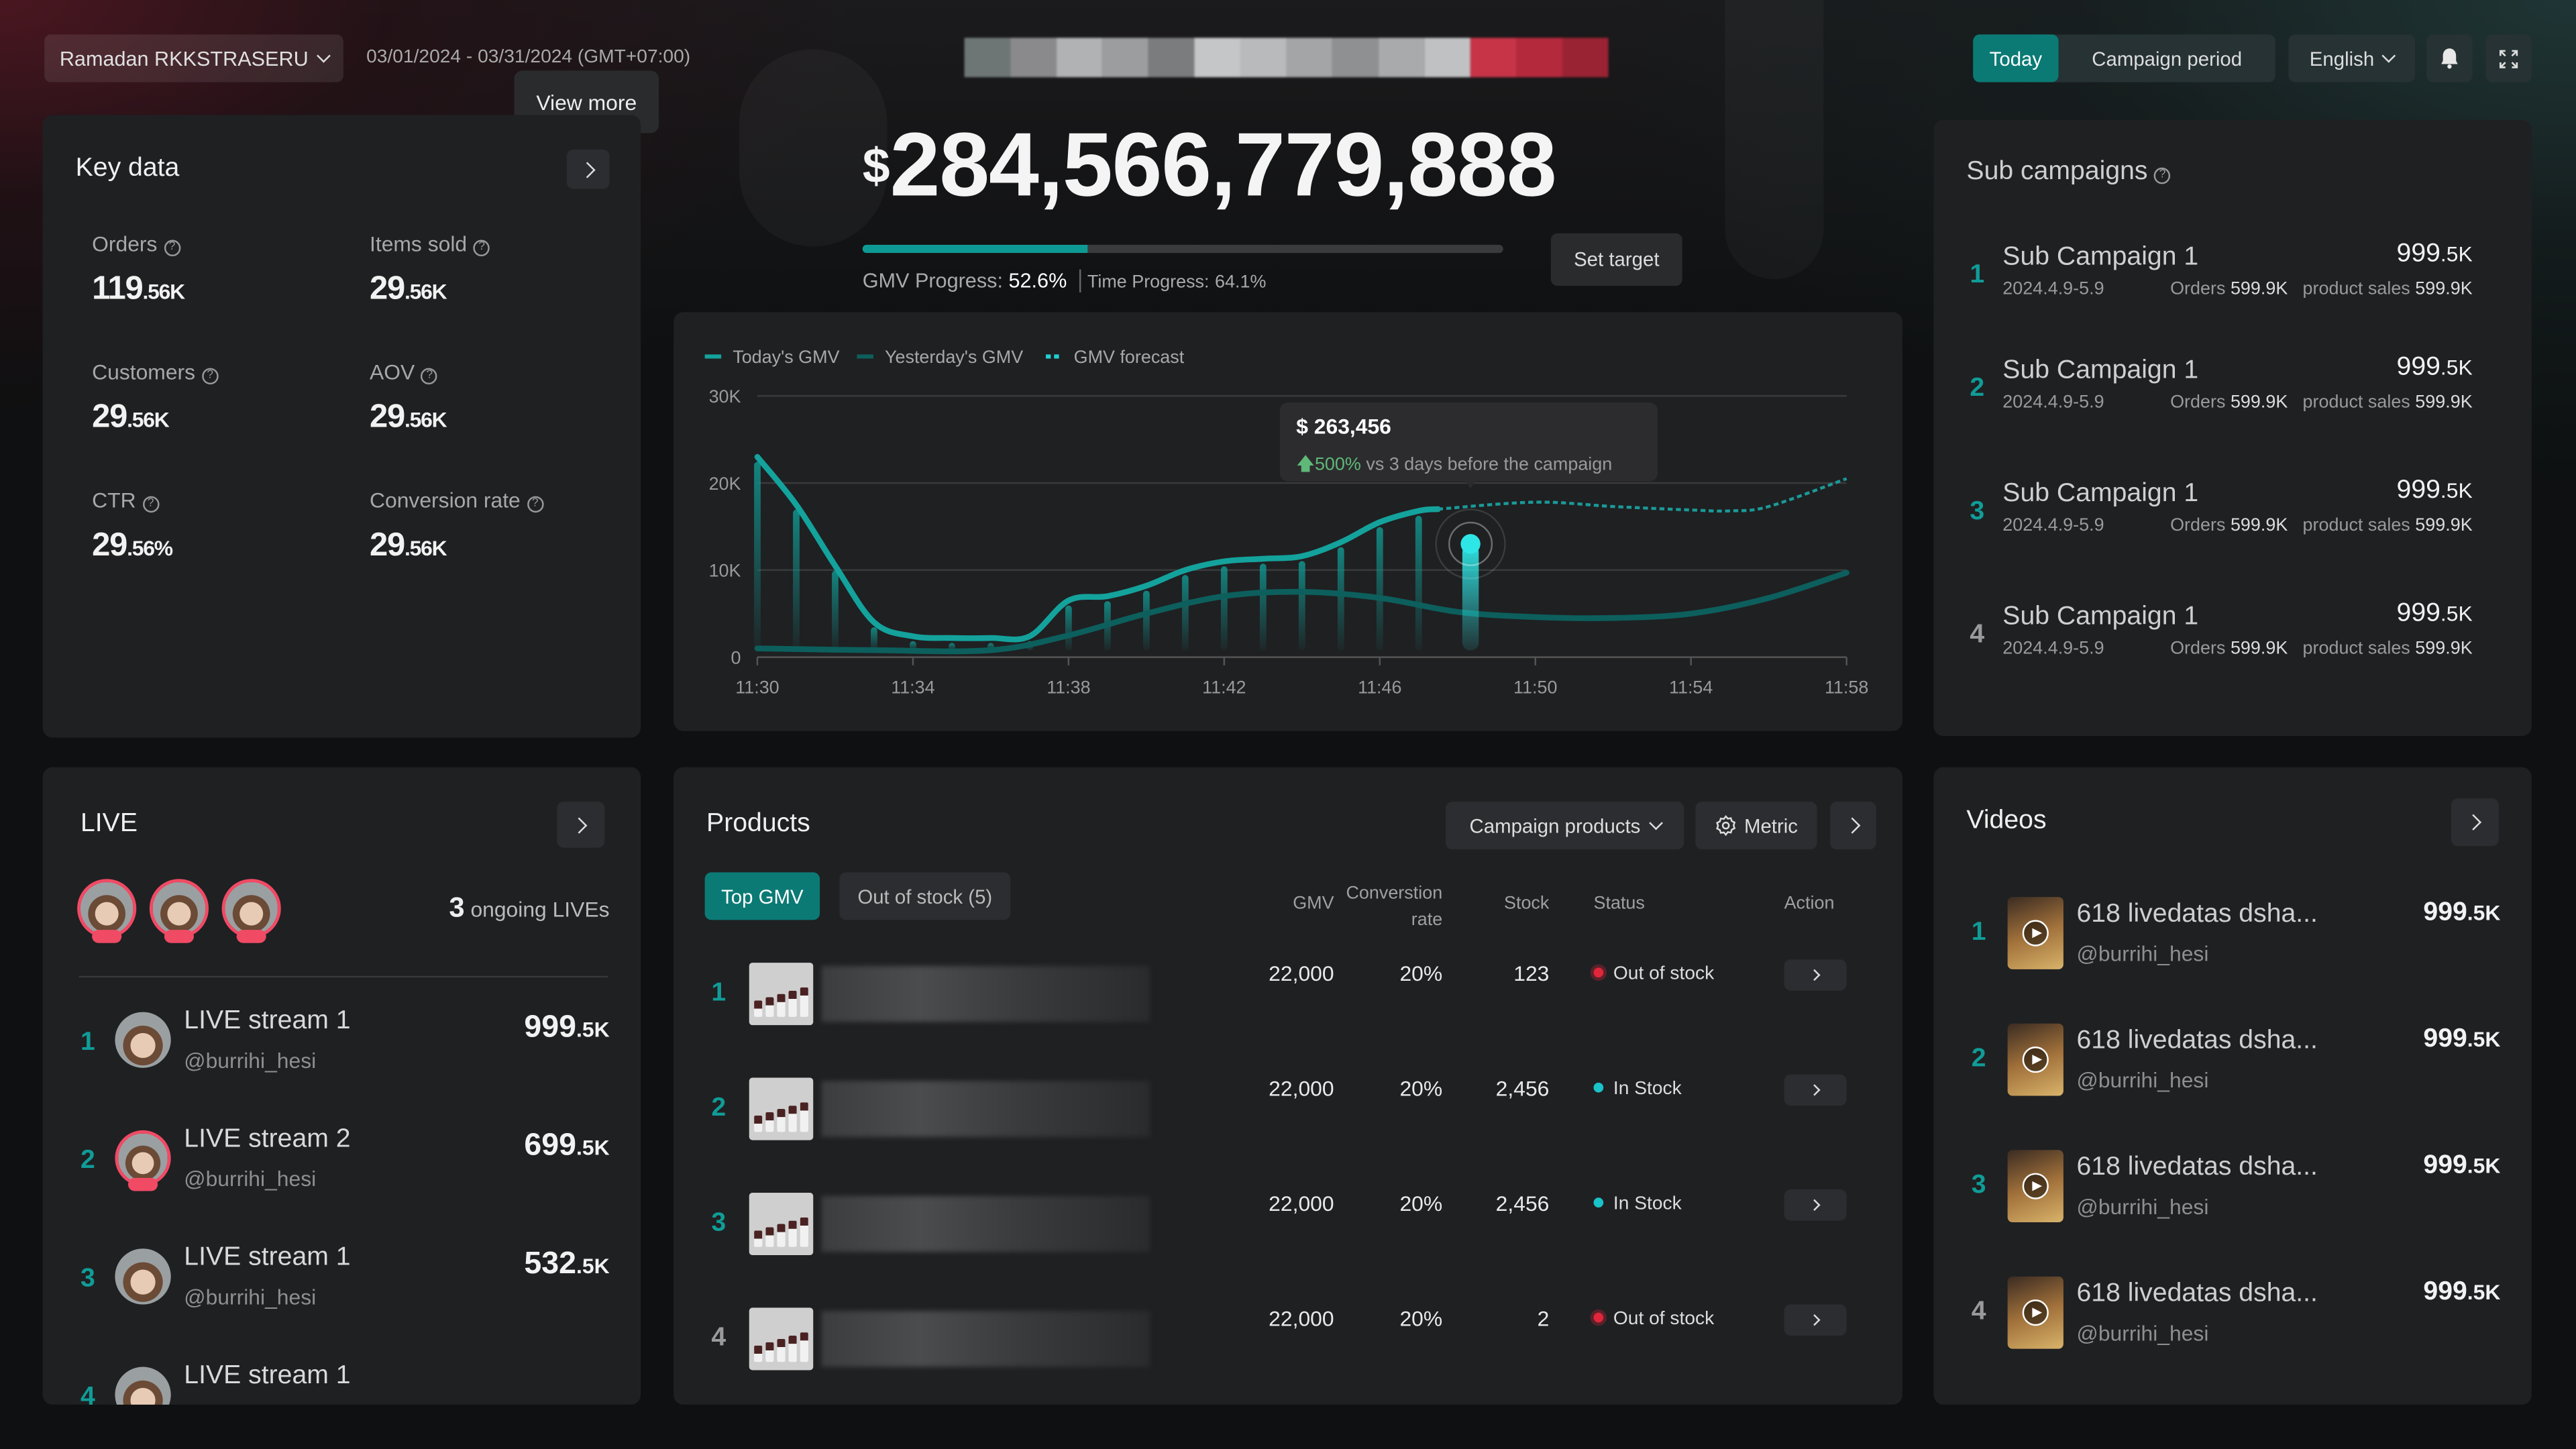  I want to click on live-more-button, so click(581, 825).